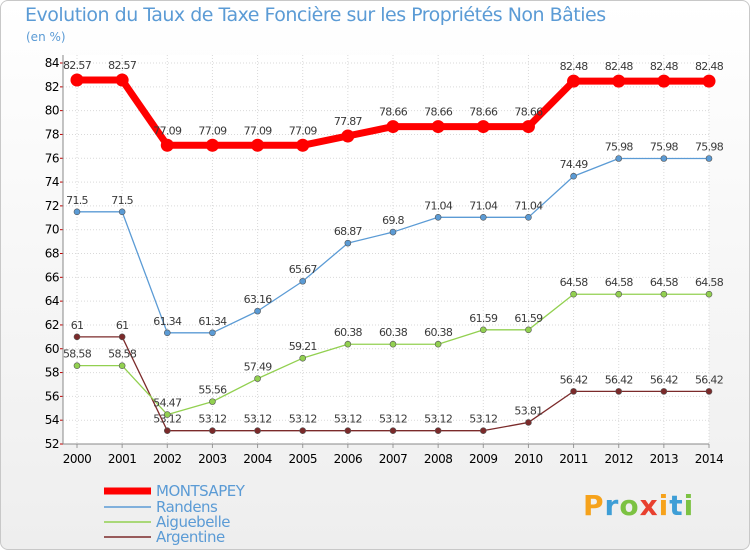  Describe the element at coordinates (393, 220) in the screenshot. I see `data-label: 69.8` at that location.